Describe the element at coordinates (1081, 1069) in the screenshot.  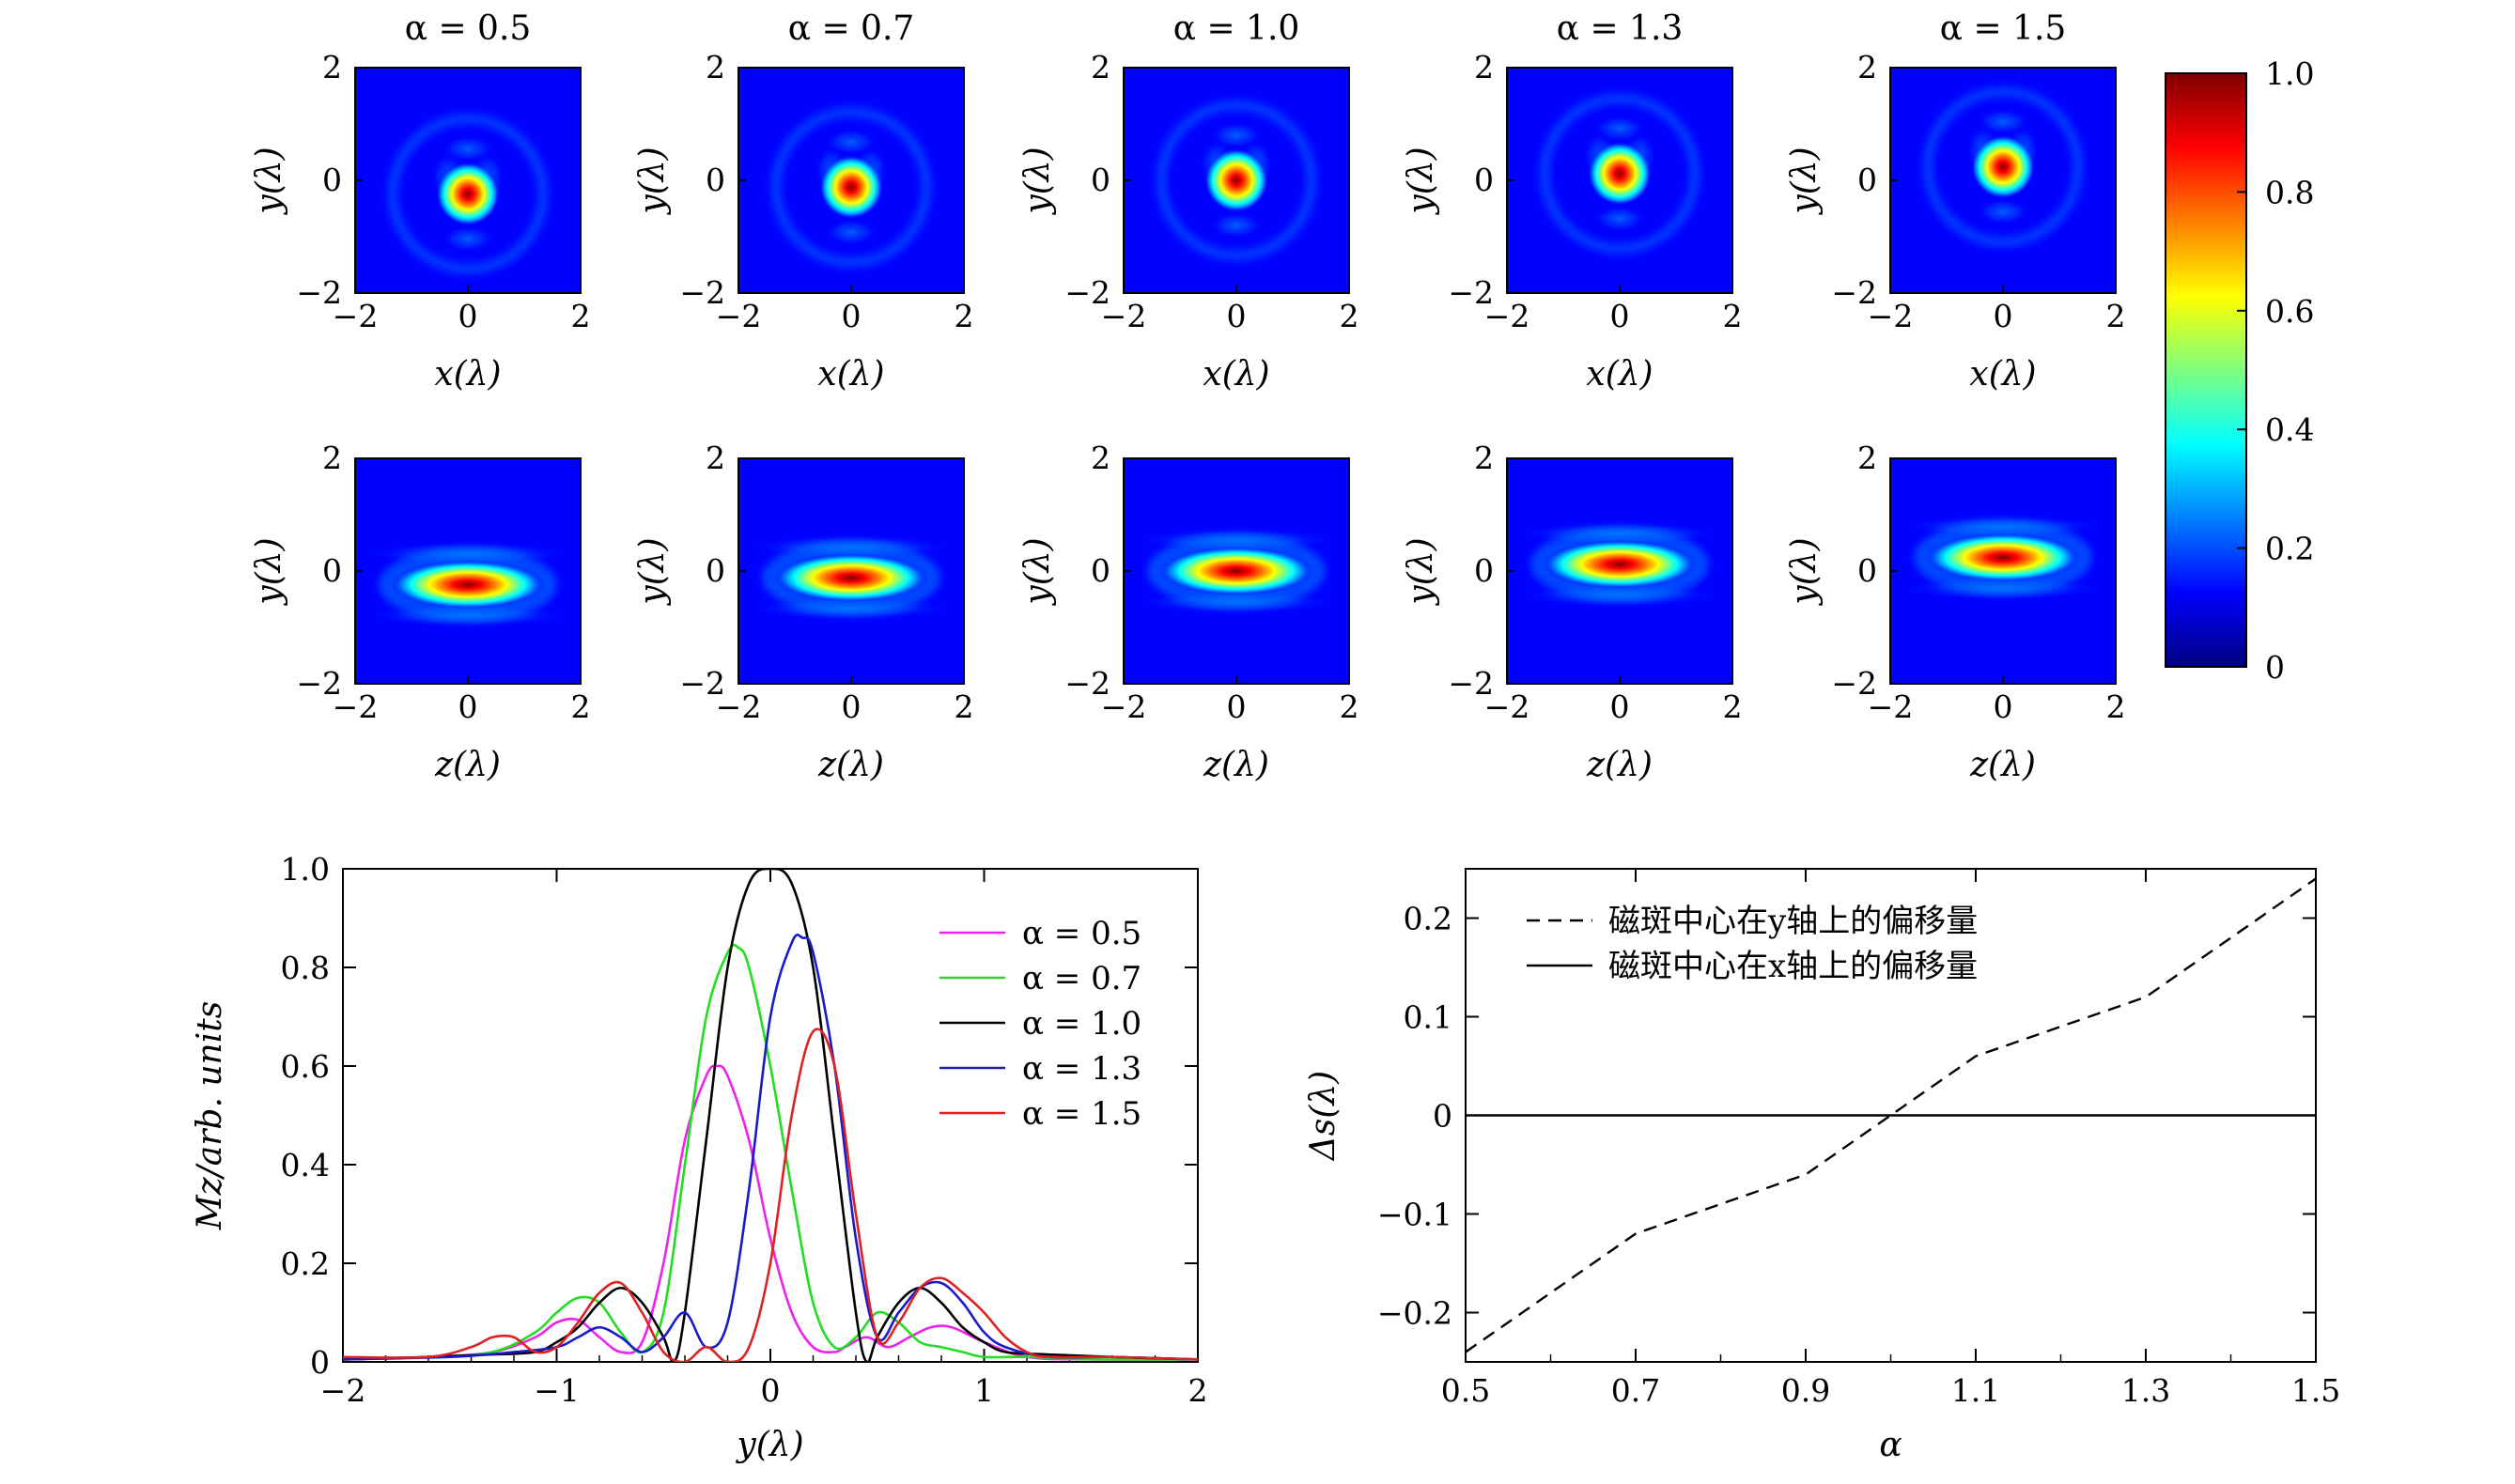
I see `legend-entry: α = 1.3` at that location.